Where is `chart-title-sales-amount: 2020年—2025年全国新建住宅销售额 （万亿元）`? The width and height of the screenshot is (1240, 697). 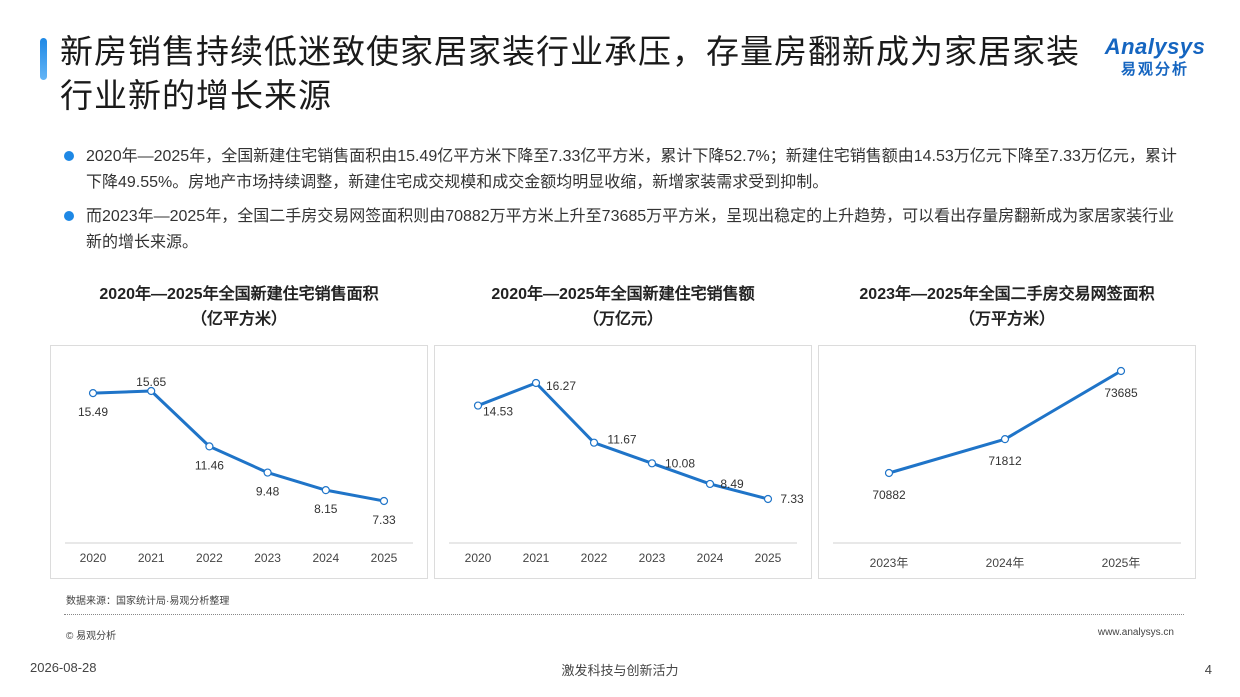 chart-title-sales-amount: 2020年—2025年全国新建住宅销售额 （万亿元） is located at coordinates (623, 307).